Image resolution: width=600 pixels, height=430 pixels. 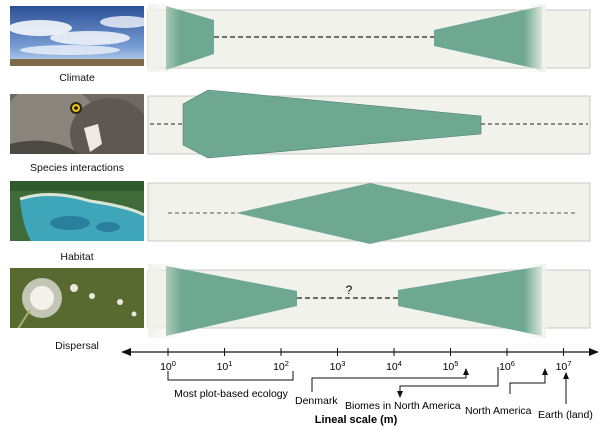 I want to click on dispersal-uncertainty-mark: ?, so click(x=349, y=290).